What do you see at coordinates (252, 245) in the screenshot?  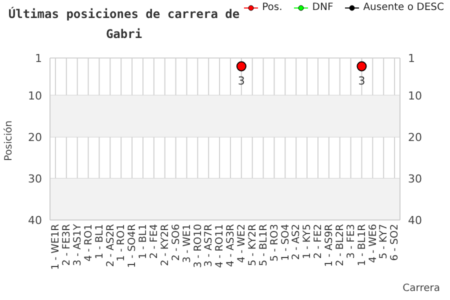 I see `x-tick-label: 5 - KY2R` at bounding box center [252, 245].